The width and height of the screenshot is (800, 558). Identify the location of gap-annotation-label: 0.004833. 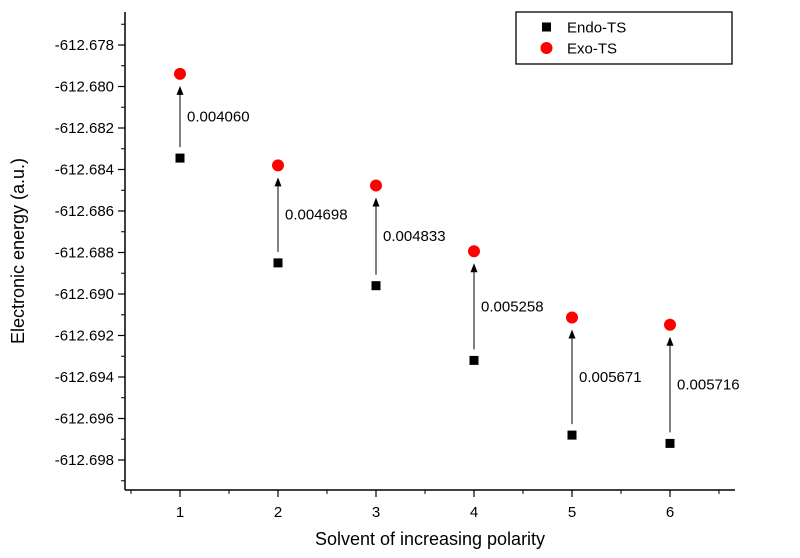
(414, 236).